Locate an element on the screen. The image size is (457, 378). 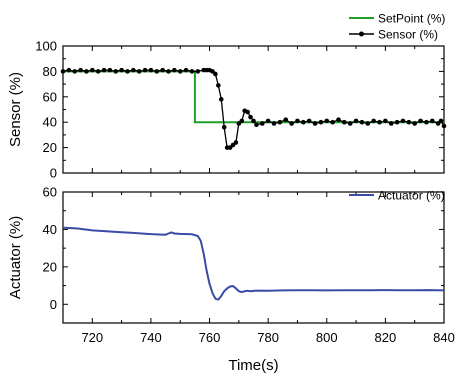
legend-marker-sensor is located at coordinates (361, 34).